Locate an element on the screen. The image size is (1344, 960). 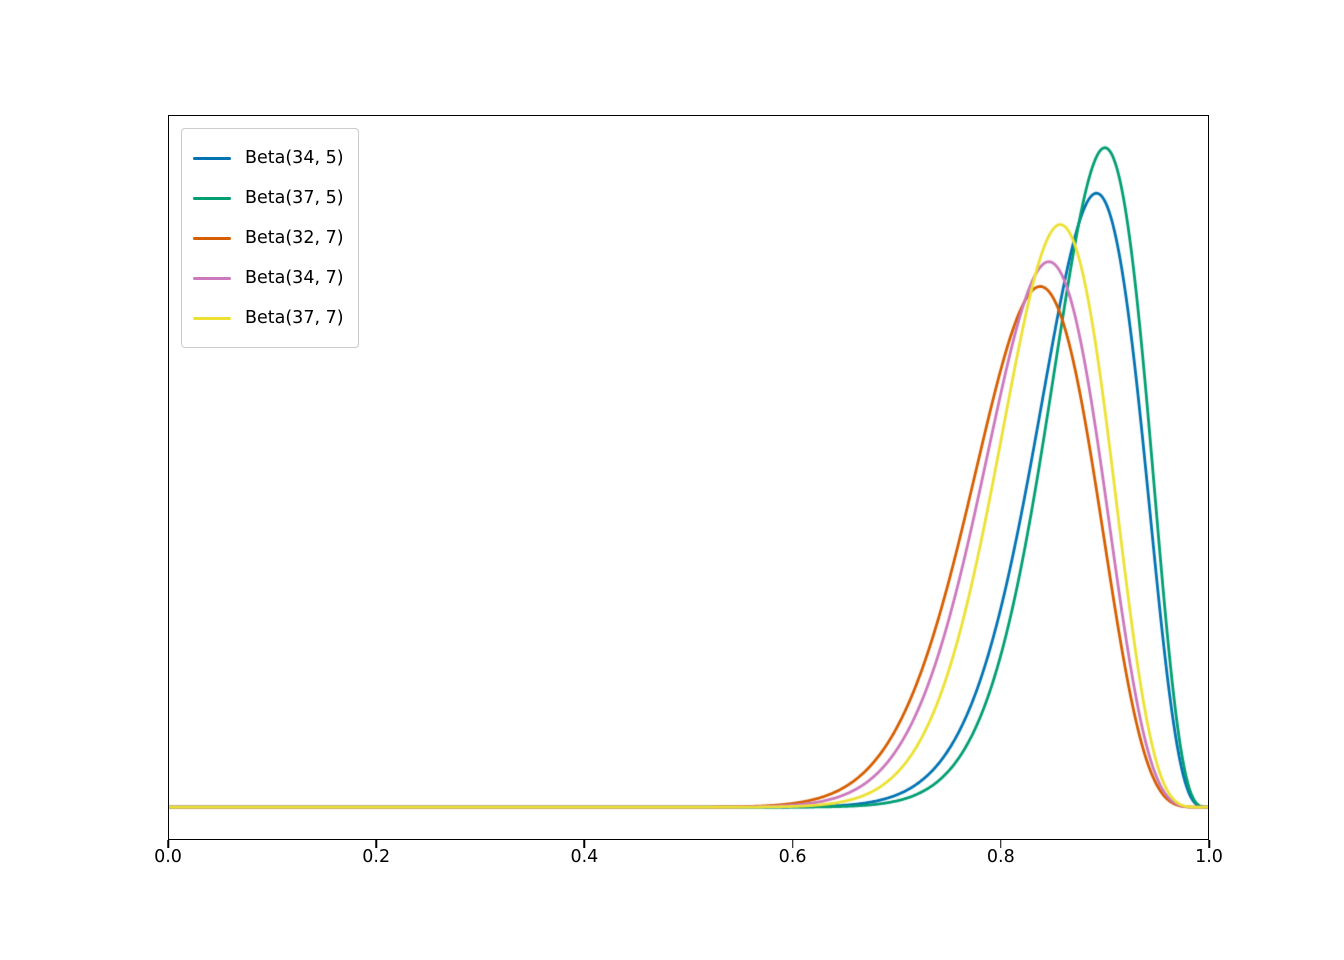
legend-entry: Beta(32, 7) is located at coordinates (268, 238).